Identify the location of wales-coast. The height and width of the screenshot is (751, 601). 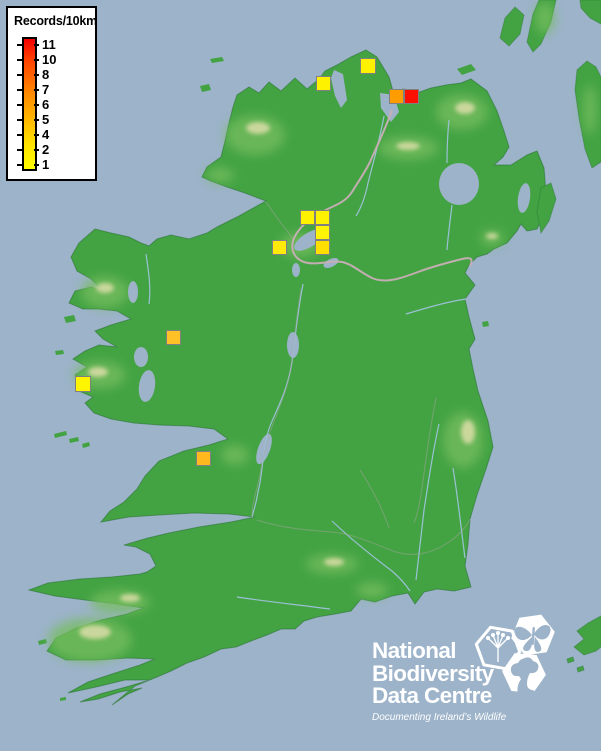
(583, 644).